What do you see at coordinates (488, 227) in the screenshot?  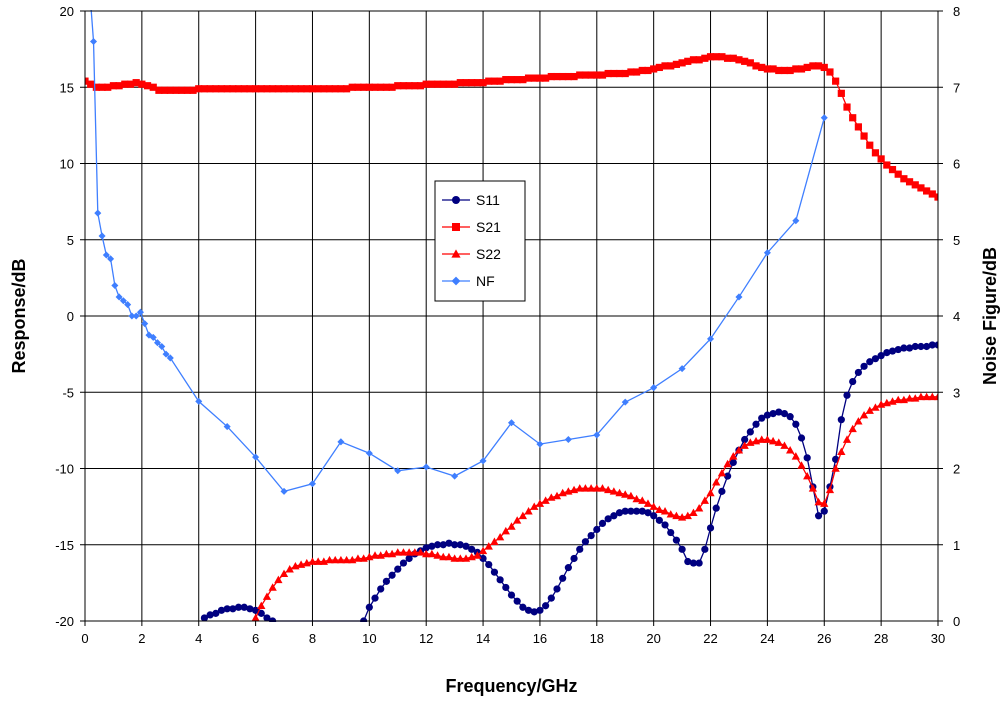 I see `legend-label-s21: S21` at bounding box center [488, 227].